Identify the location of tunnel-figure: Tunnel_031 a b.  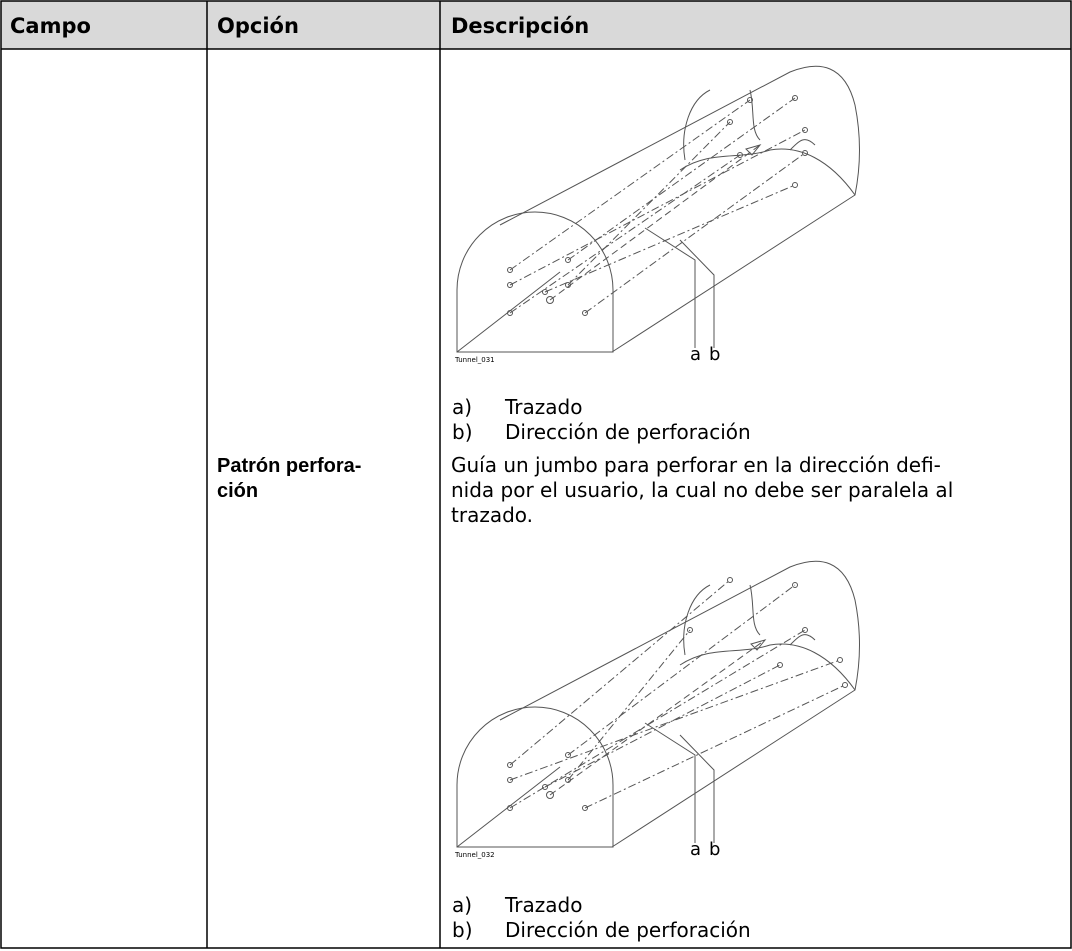
(657, 215).